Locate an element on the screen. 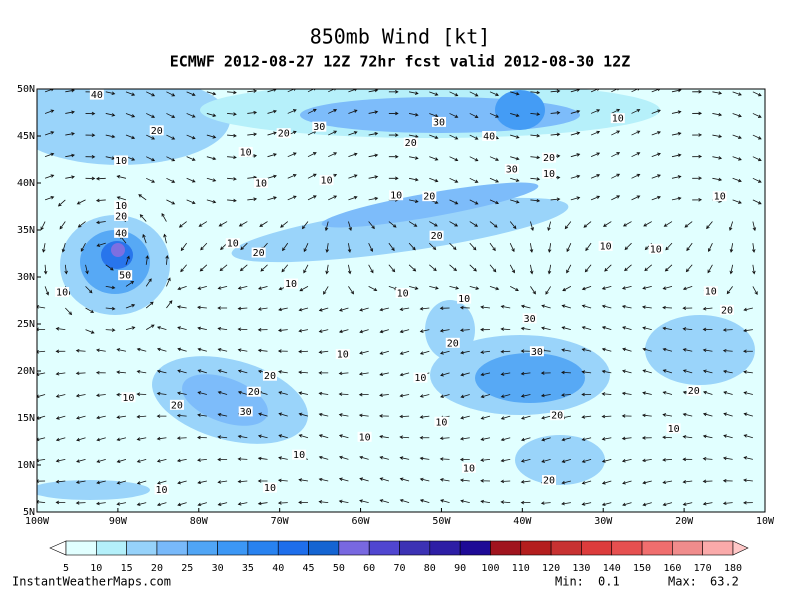  lat-label: 40N is located at coordinates (26, 183).